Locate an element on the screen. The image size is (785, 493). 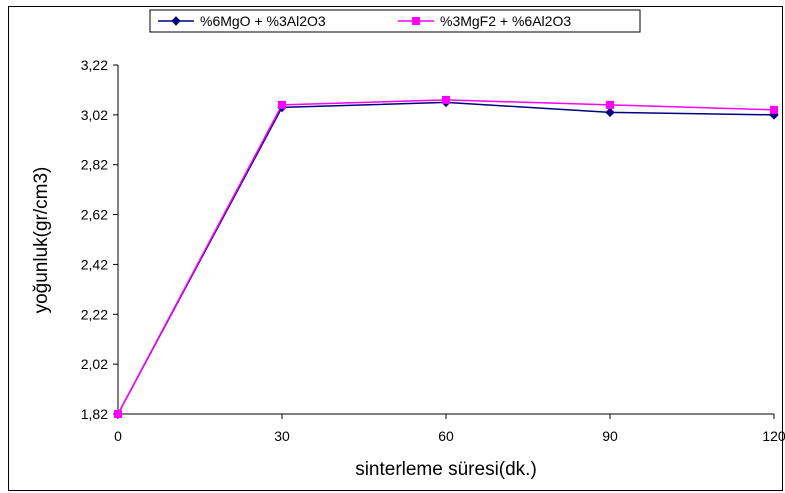
y-tick-label: 2,82 is located at coordinates (94, 165).